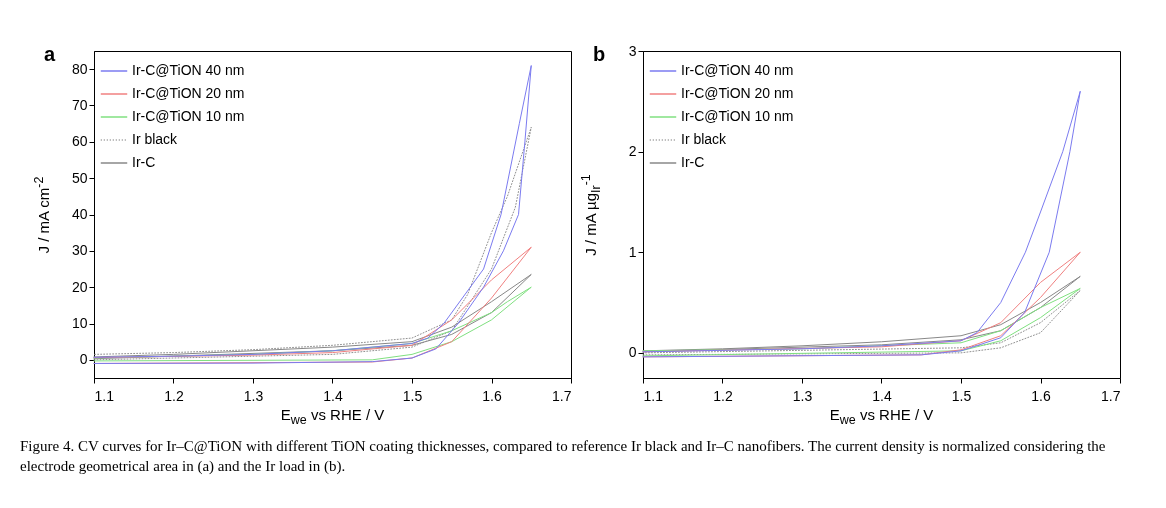 The image size is (1166, 508). I want to click on chart-title: b, so click(599, 54).